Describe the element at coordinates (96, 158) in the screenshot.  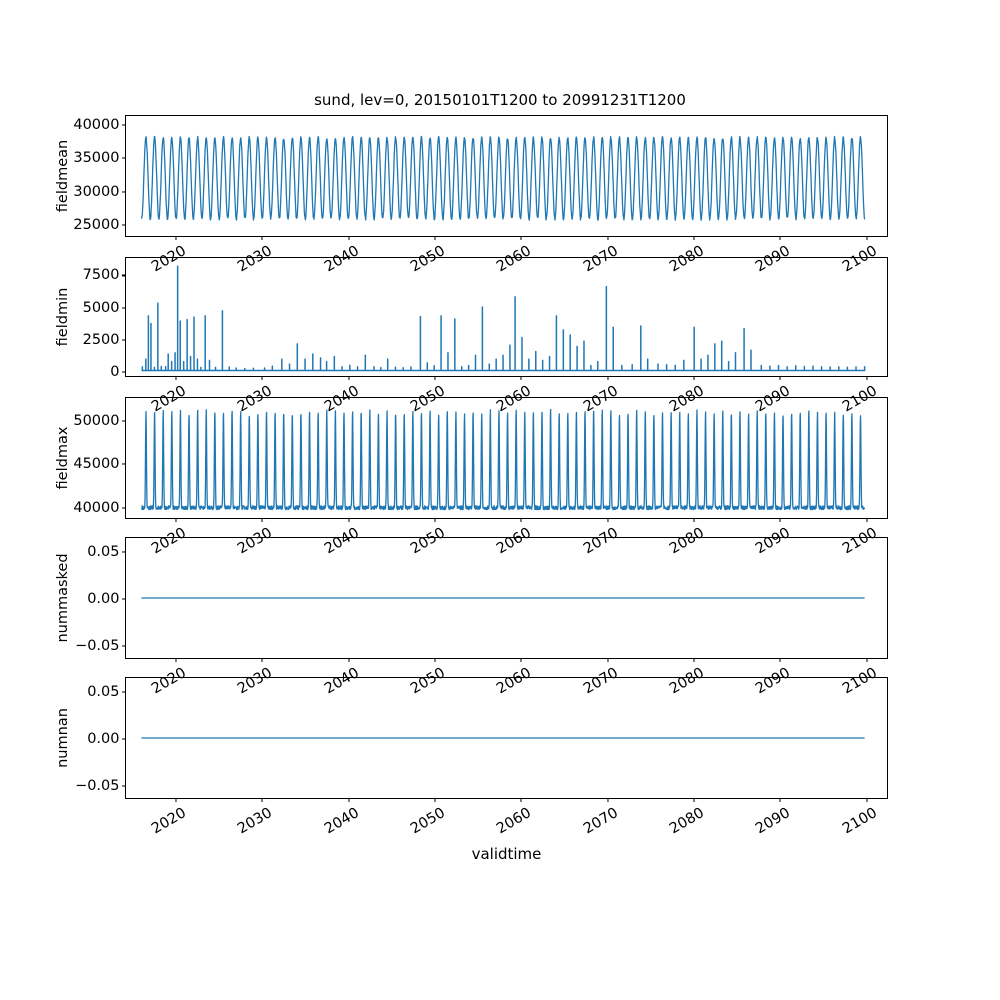
I see `y-tick-label: 35000` at that location.